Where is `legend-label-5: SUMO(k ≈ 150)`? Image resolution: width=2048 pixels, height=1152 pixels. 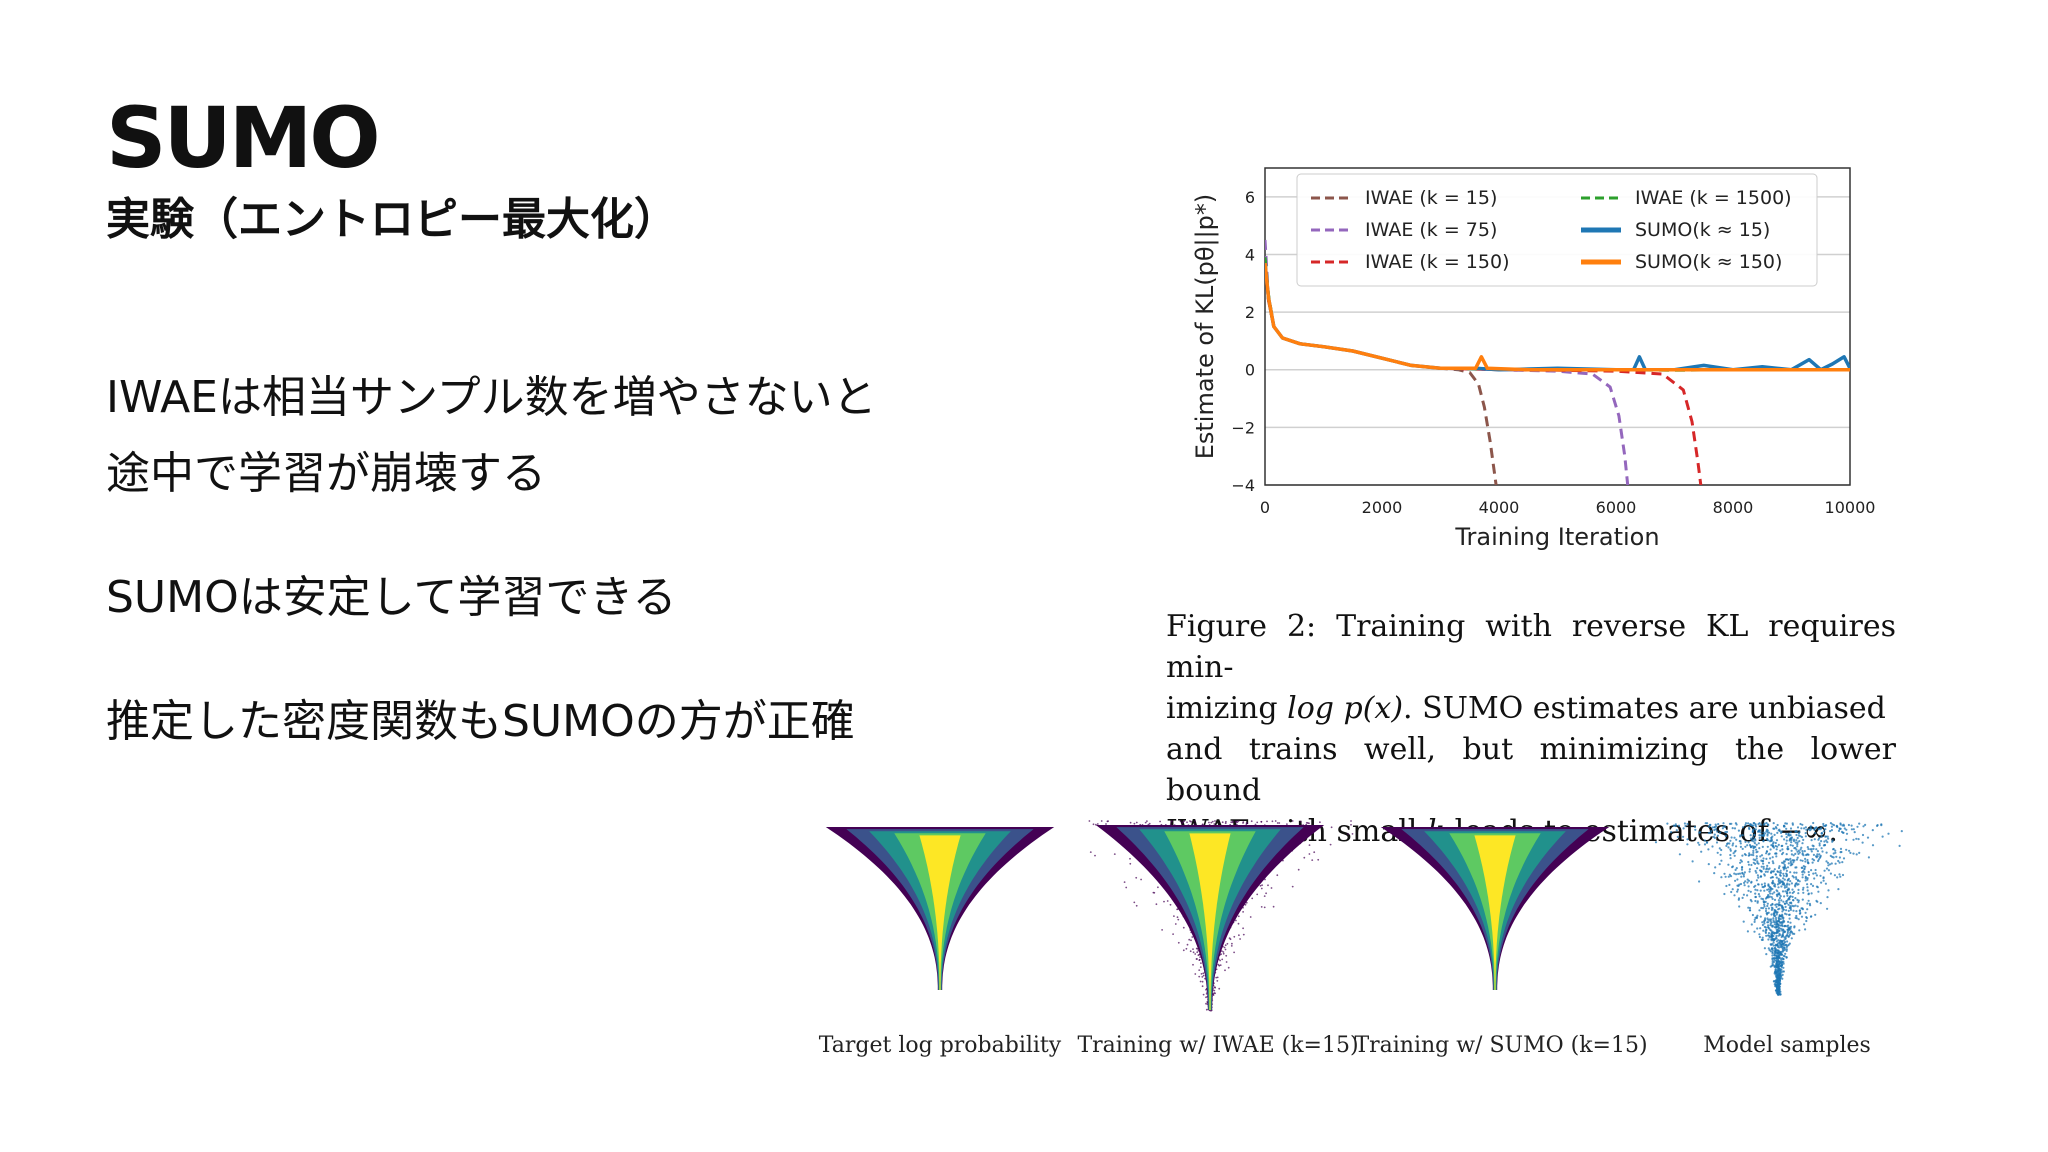 legend-label-5: SUMO(k ≈ 150) is located at coordinates (1708, 262).